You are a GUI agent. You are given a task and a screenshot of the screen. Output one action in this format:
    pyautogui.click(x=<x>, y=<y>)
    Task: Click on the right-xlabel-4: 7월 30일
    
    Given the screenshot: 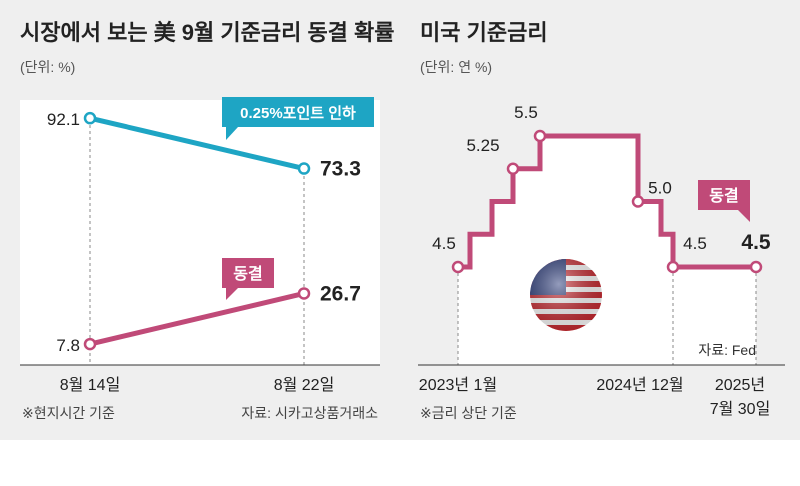 What is the action you would take?
    pyautogui.click(x=740, y=409)
    